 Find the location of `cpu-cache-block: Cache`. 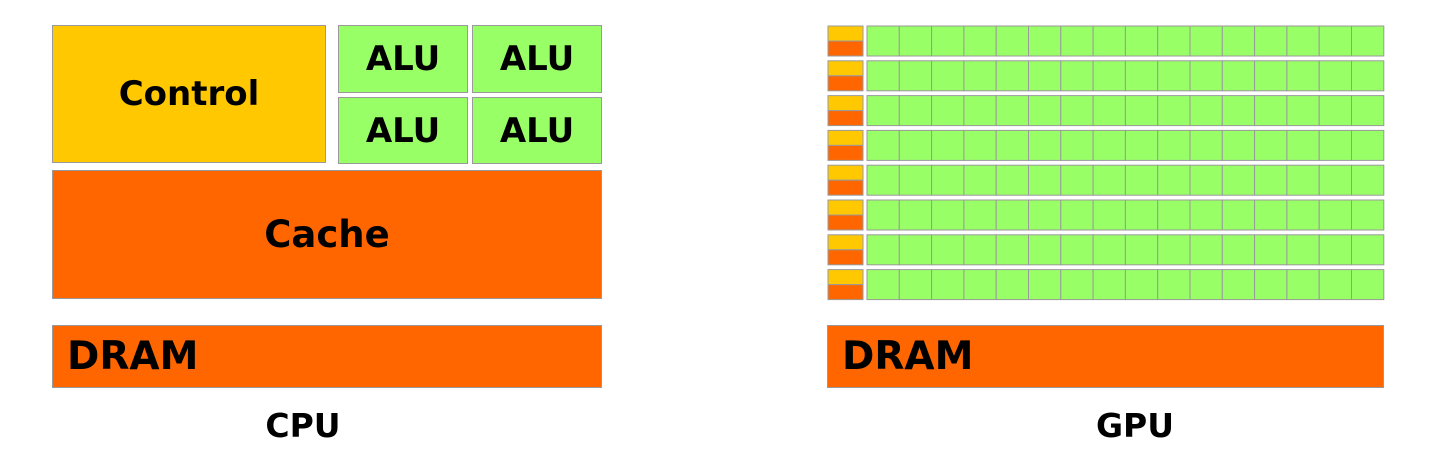

cpu-cache-block: Cache is located at coordinates (327, 234).